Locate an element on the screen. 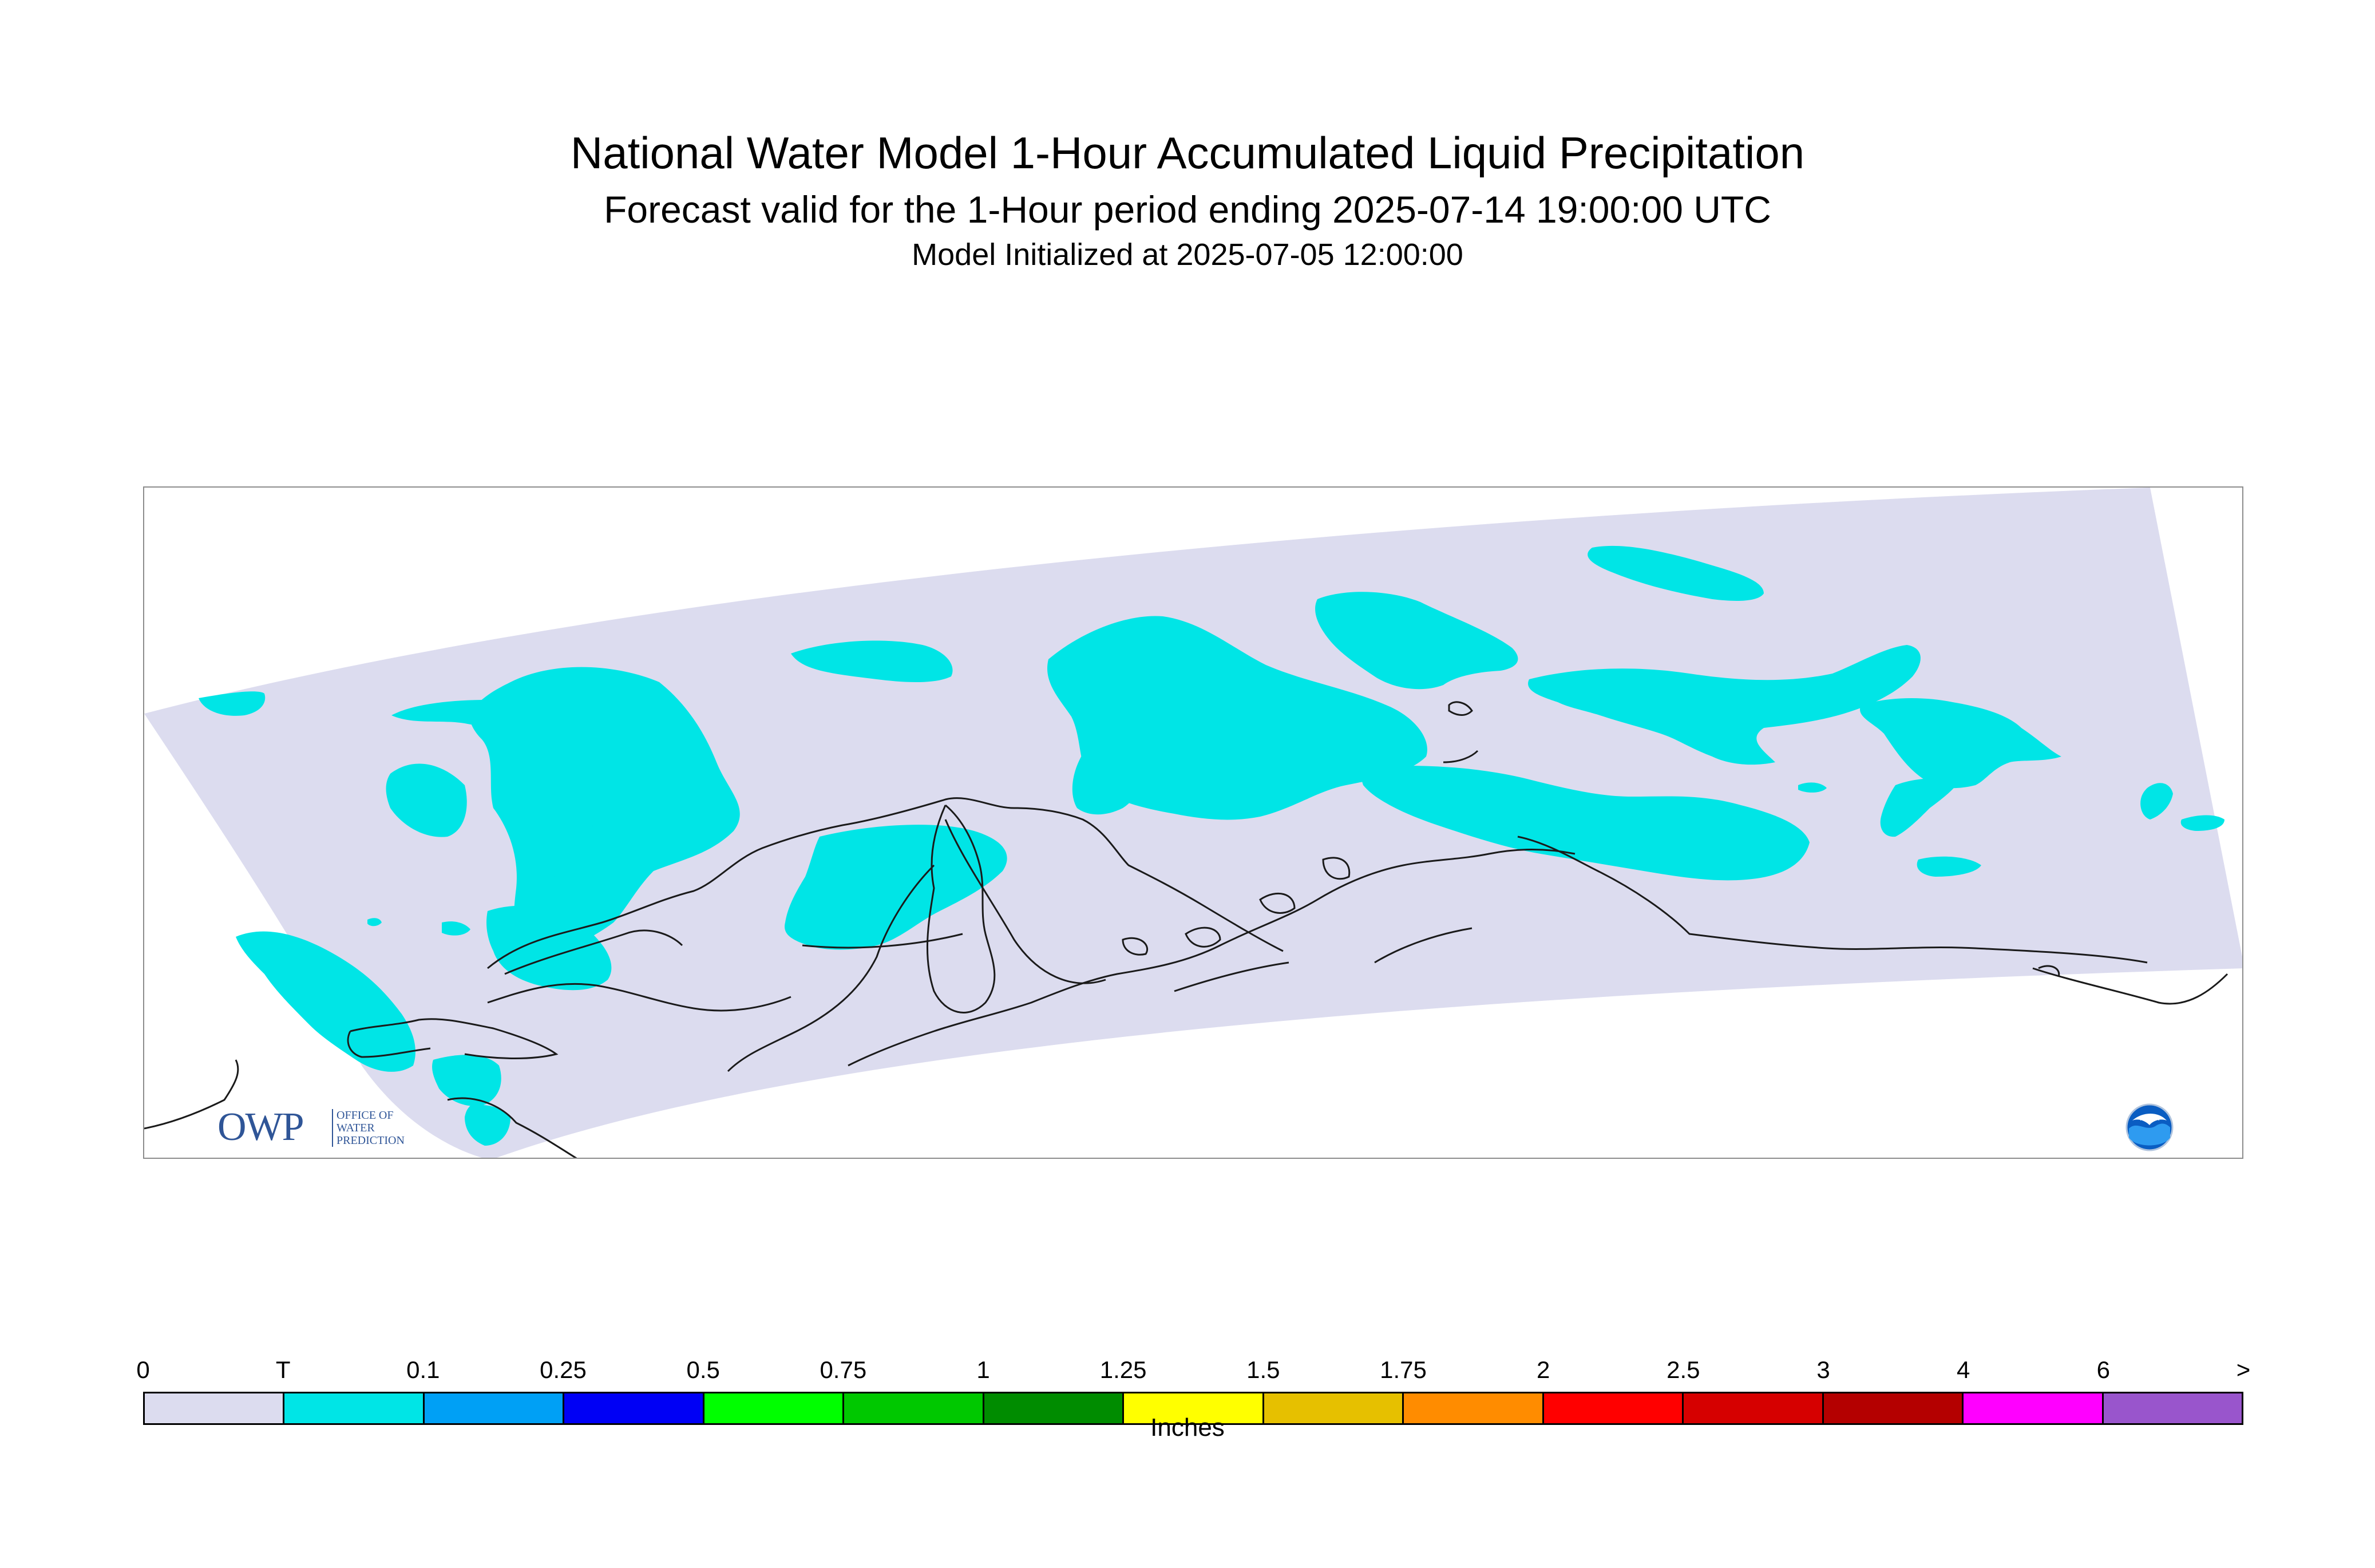 The image size is (2375, 1568). legend-tick-label: 1.25 is located at coordinates (1123, 1369).